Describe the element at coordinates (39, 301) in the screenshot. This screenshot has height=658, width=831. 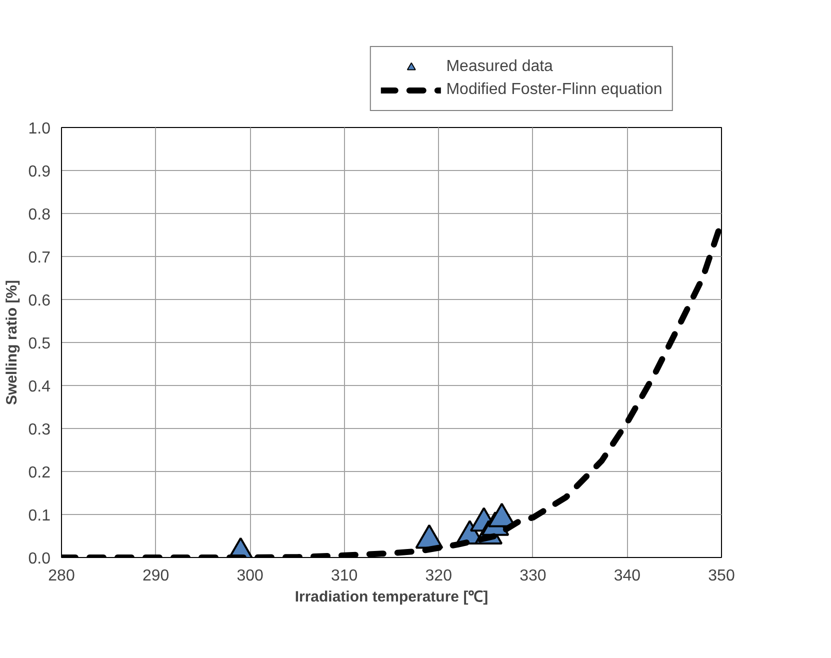
I see `y-tick-label: 0.6` at that location.